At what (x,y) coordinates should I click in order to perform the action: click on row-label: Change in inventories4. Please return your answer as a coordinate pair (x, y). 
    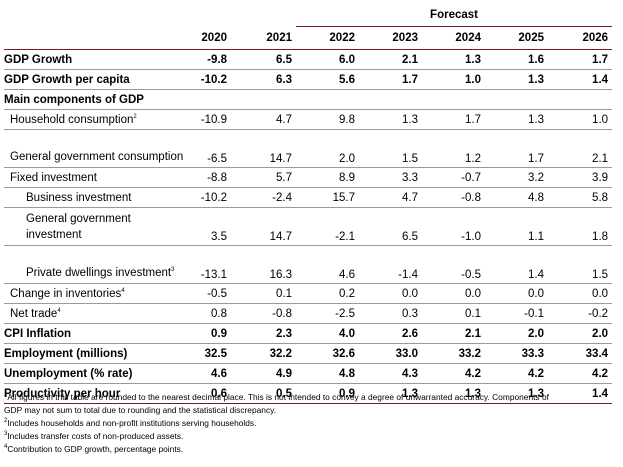
    Looking at the image, I should click on (96, 293).